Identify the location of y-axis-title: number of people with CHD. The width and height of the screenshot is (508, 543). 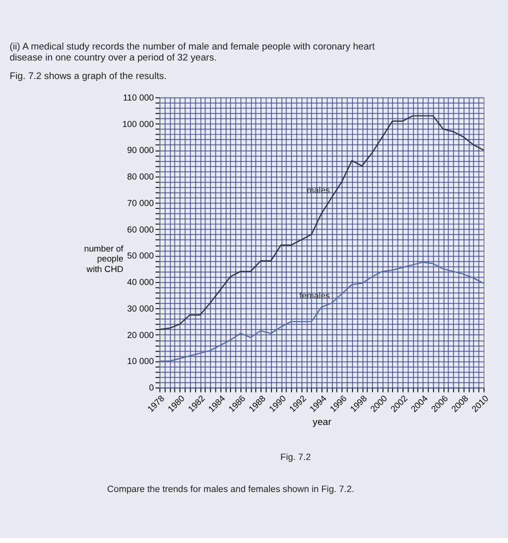
(104, 258).